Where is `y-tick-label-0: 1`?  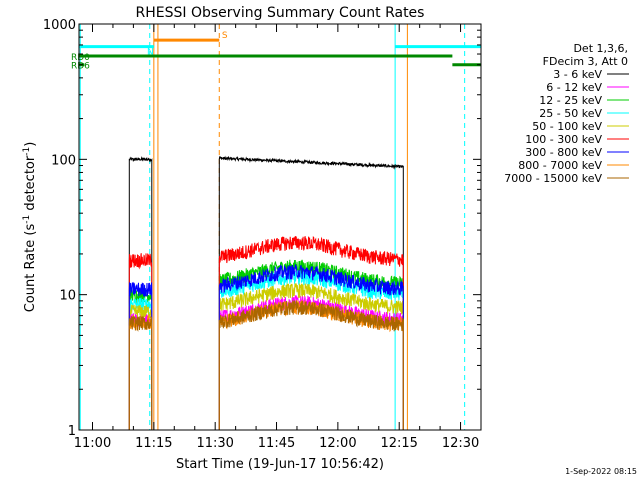
y-tick-label-0: 1 is located at coordinates (72, 431).